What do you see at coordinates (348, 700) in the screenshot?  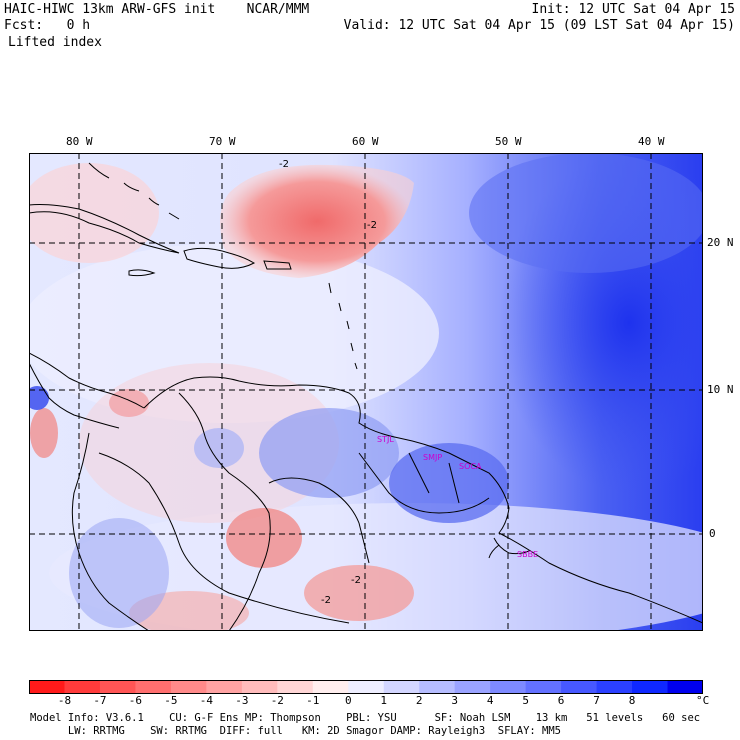 I see `colorbar-tick-label: 0` at bounding box center [348, 700].